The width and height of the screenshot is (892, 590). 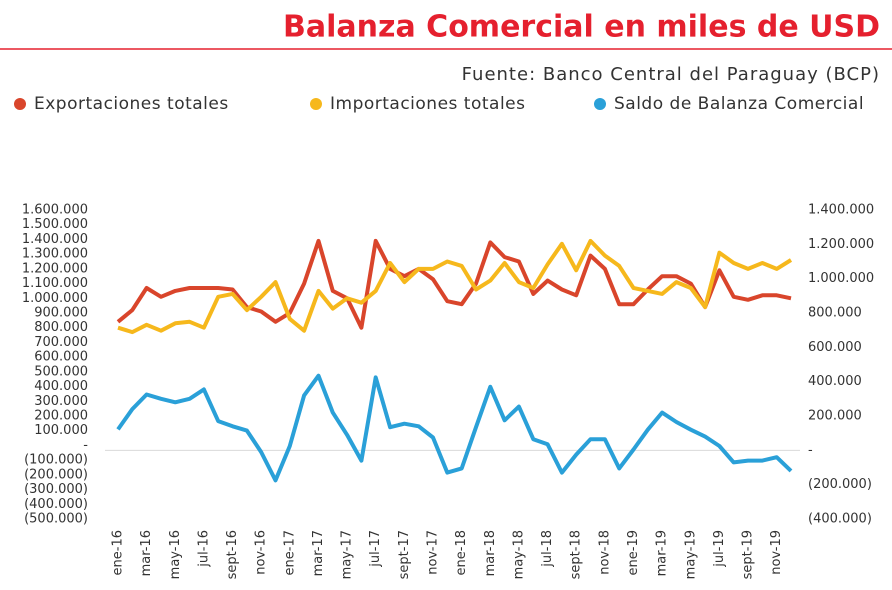 What do you see at coordinates (61, 357) in the screenshot?
I see `y-tick-label: 600.000` at bounding box center [61, 357].